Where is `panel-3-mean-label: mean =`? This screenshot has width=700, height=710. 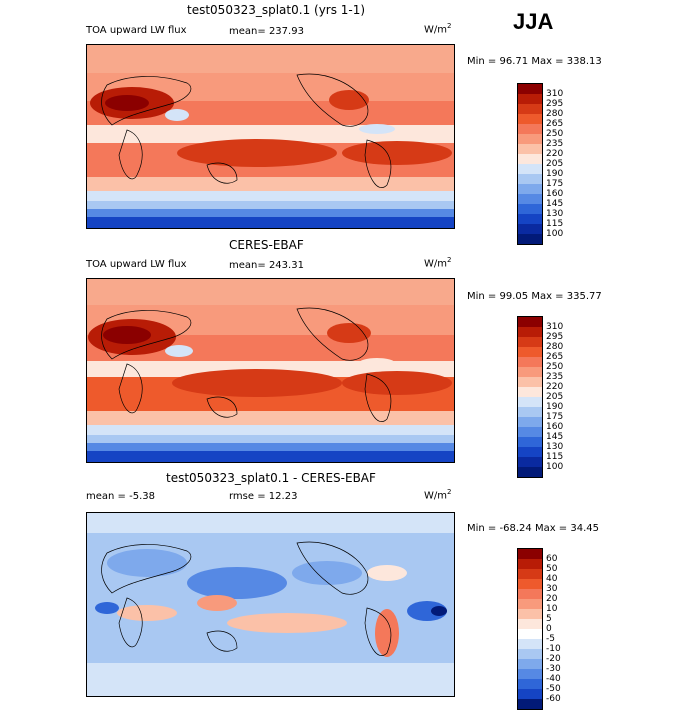 panel-3-mean-label: mean = is located at coordinates (106, 496).